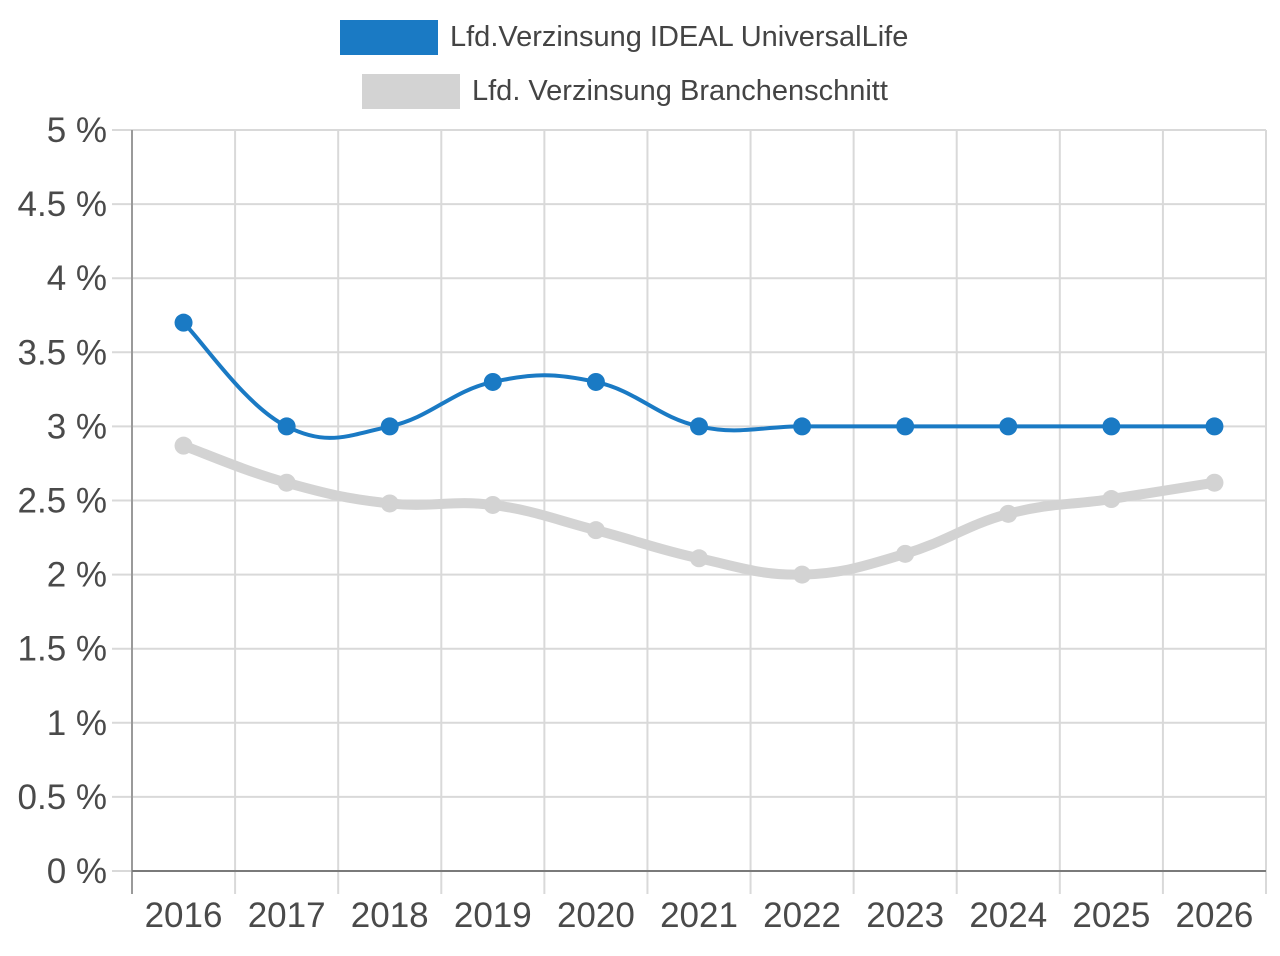 The image size is (1280, 956). Describe the element at coordinates (699, 376) in the screenshot. I see `series-ideal` at that location.